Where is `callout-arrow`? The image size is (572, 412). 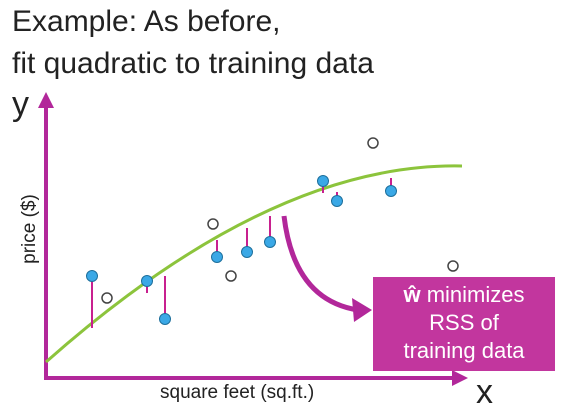
callout-arrow is located at coordinates (320, 264).